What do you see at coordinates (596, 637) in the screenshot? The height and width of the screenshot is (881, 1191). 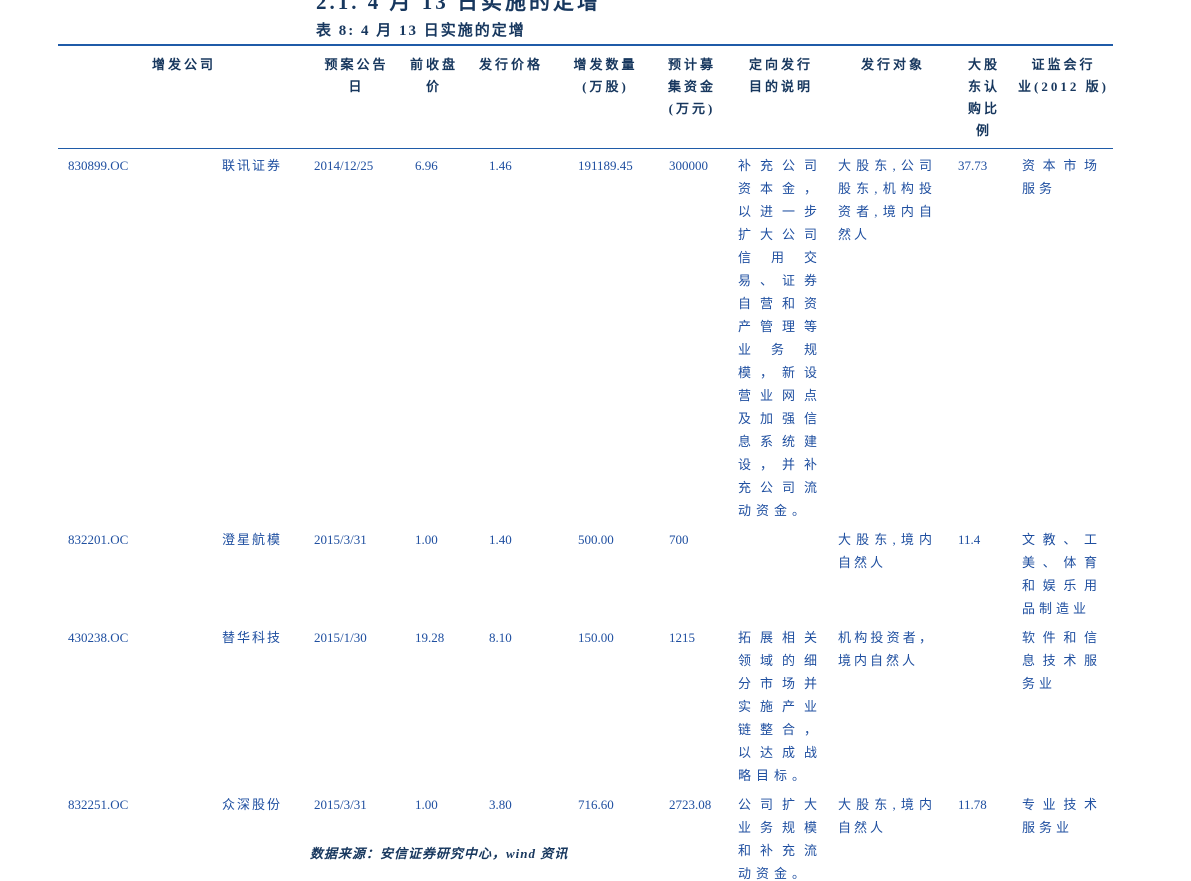 I see `cell-issue-quantity: 150.00` at bounding box center [596, 637].